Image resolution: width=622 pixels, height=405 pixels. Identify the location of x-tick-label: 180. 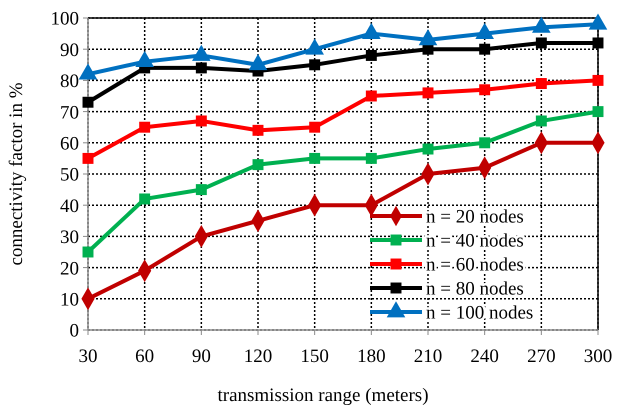
(371, 356).